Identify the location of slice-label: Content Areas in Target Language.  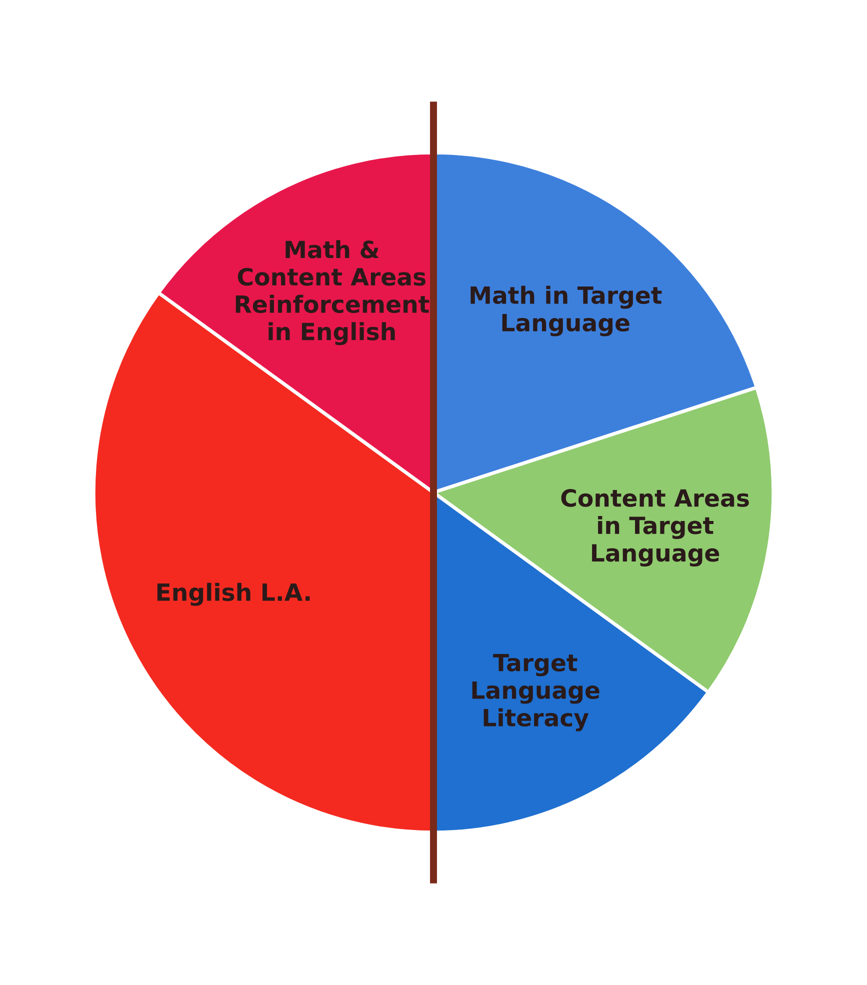
(655, 528).